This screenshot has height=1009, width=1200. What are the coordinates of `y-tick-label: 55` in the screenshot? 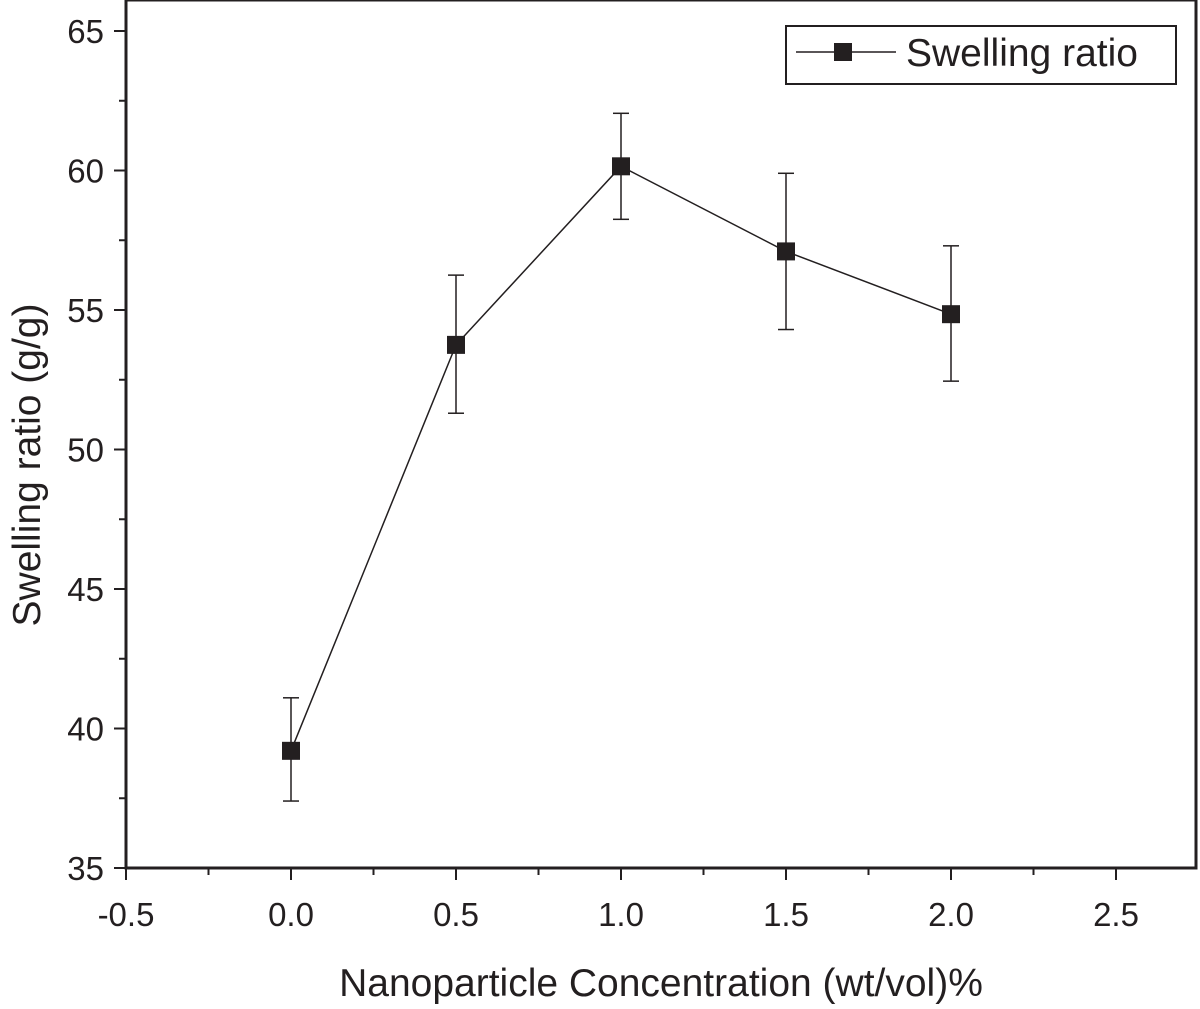 It's located at (85, 310).